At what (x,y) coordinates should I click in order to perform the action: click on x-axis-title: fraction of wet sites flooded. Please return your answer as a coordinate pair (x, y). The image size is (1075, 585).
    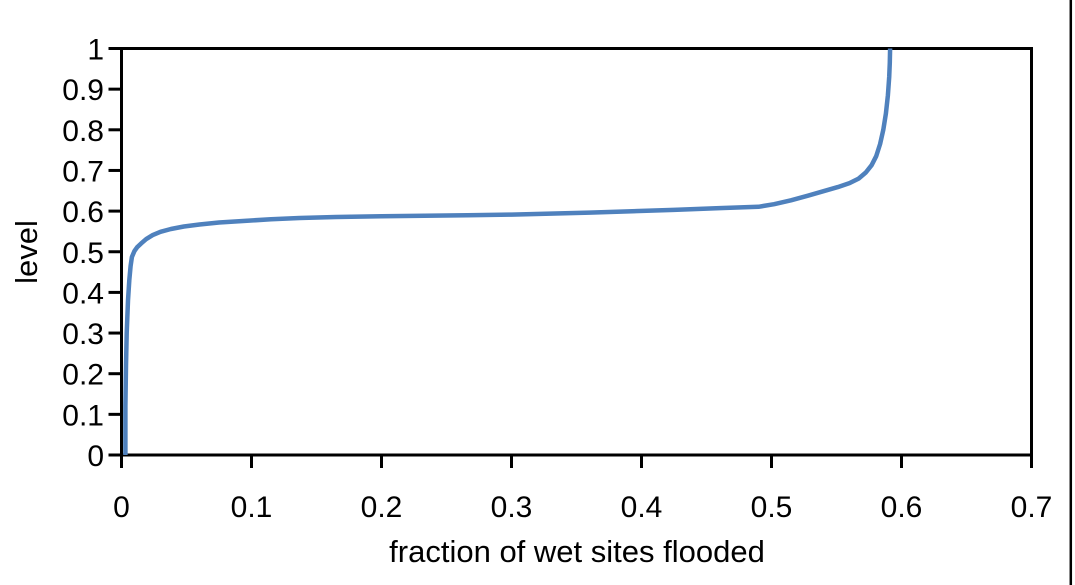
    Looking at the image, I should click on (577, 551).